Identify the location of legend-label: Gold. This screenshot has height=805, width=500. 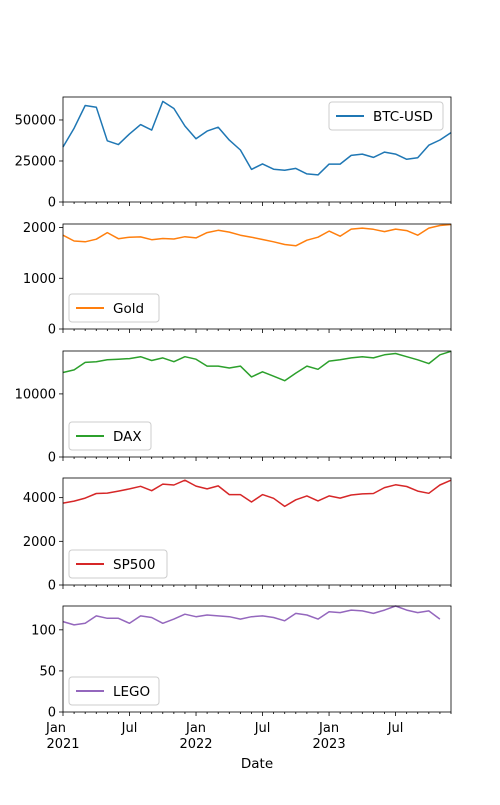
(128, 309).